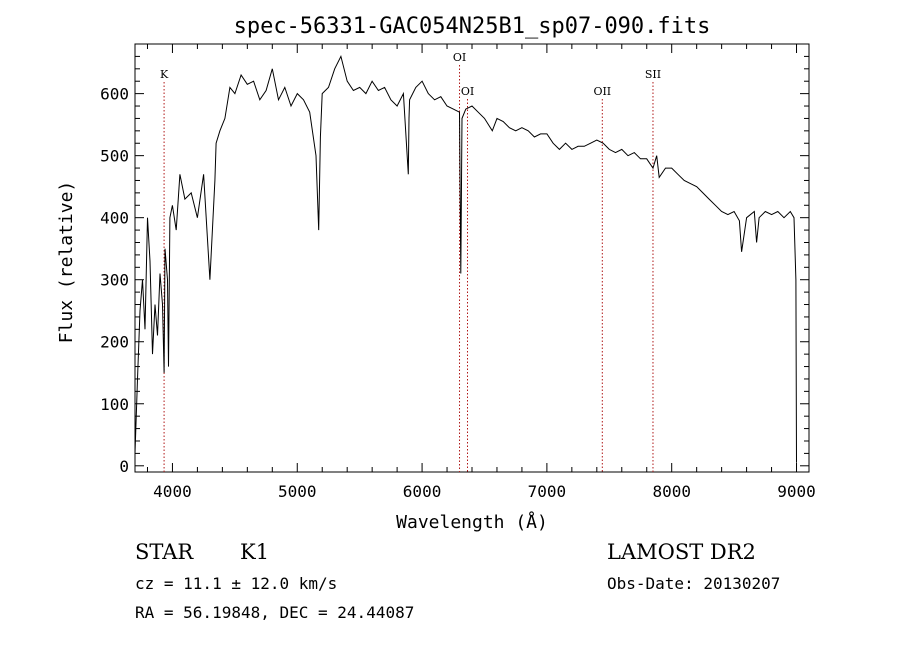  What do you see at coordinates (671, 491) in the screenshot?
I see `x-tick-label: 8000` at bounding box center [671, 491].